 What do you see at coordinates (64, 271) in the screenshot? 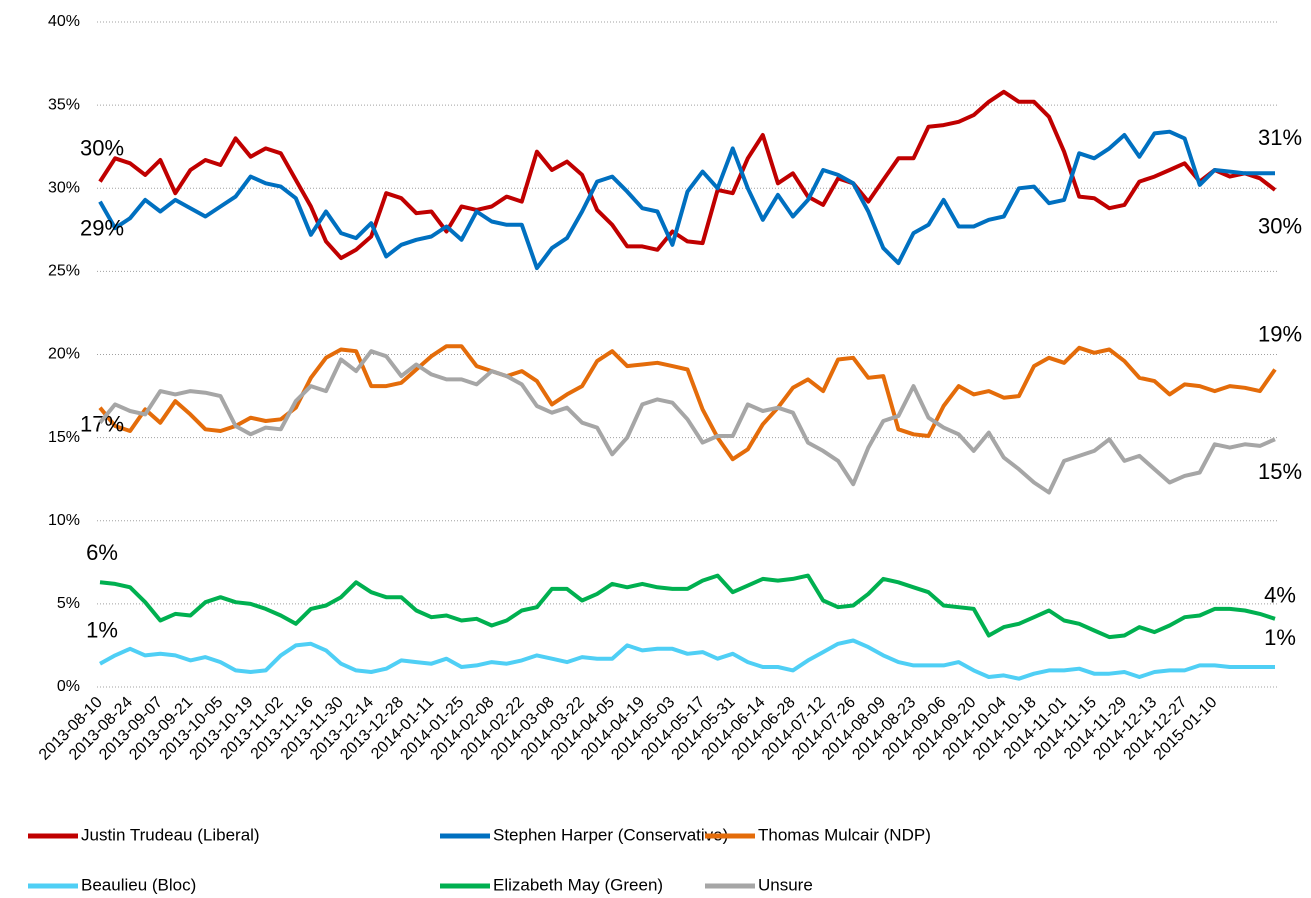
I see `y-tick-label: 25%` at bounding box center [64, 271].